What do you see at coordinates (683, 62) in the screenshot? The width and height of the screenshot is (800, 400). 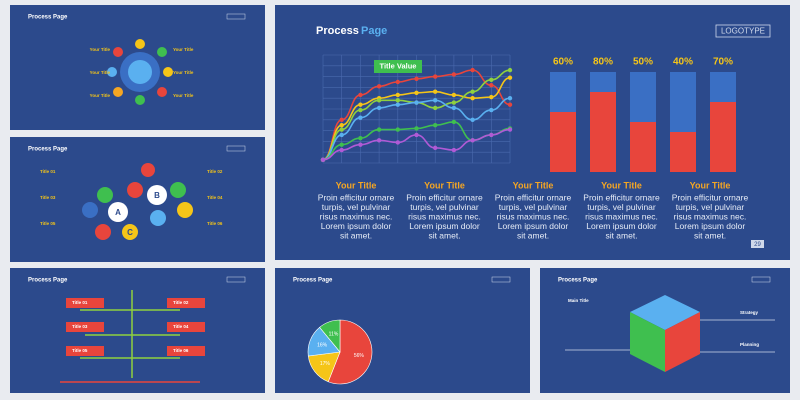 I see `bar-value-label: 40%` at bounding box center [683, 62].